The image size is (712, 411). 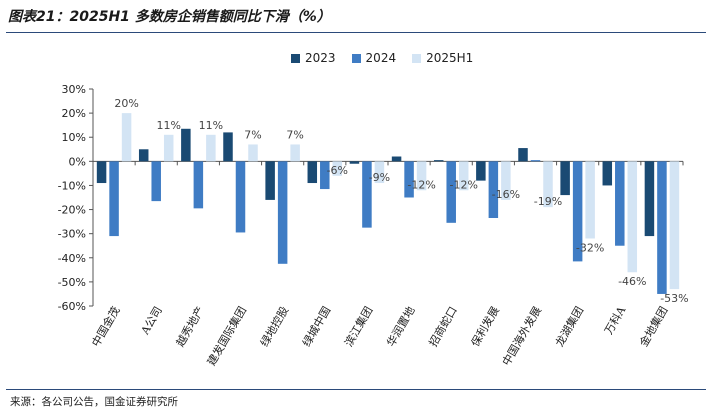 I want to click on footer-divider, so click(x=356, y=389).